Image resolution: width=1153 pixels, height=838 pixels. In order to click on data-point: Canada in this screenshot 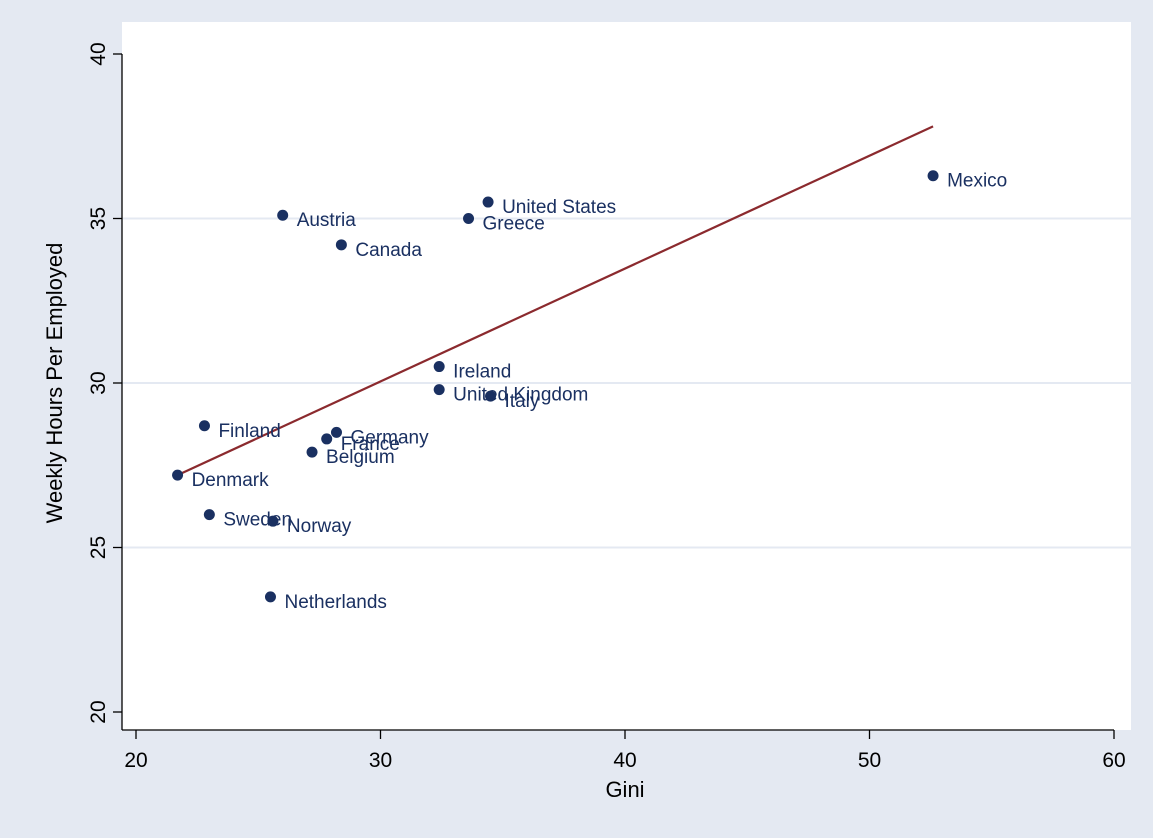, I will do `click(378, 250)`.